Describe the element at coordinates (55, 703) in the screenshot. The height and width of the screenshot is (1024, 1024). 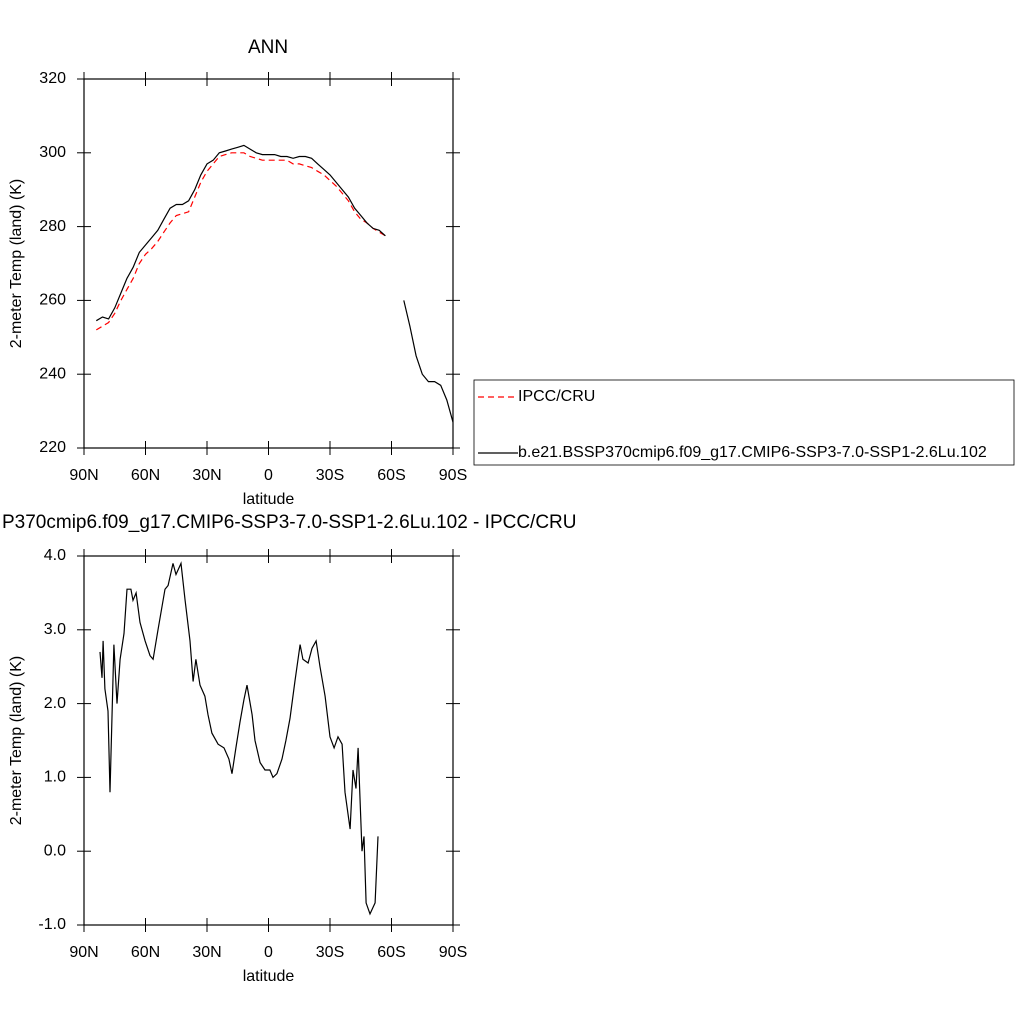
I see `y-tick-label: 2.0` at that location.